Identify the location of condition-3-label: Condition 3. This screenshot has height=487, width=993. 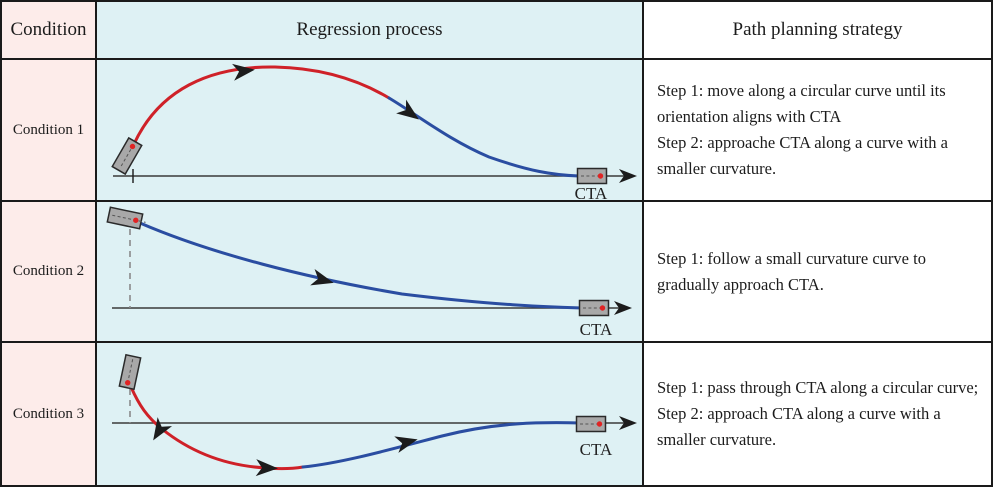
(48, 413).